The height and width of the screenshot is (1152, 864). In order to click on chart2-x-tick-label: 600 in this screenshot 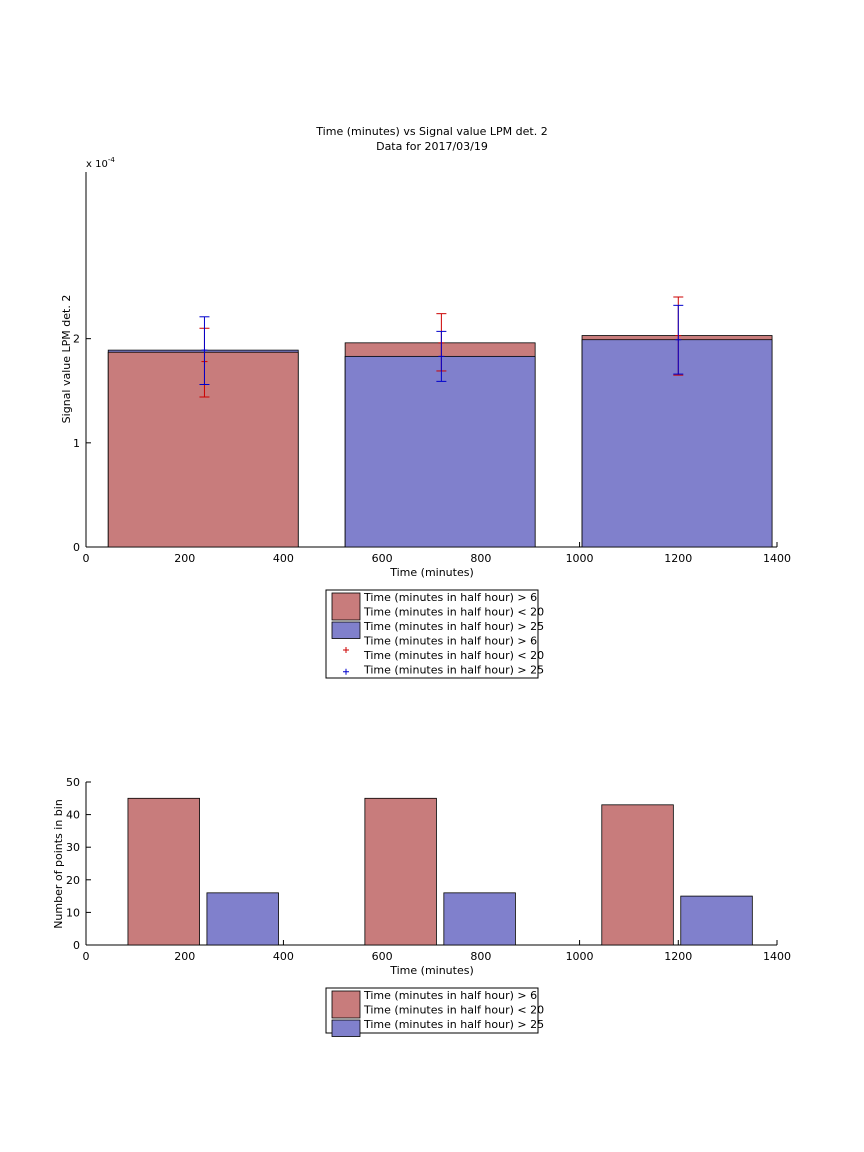, I will do `click(382, 956)`.